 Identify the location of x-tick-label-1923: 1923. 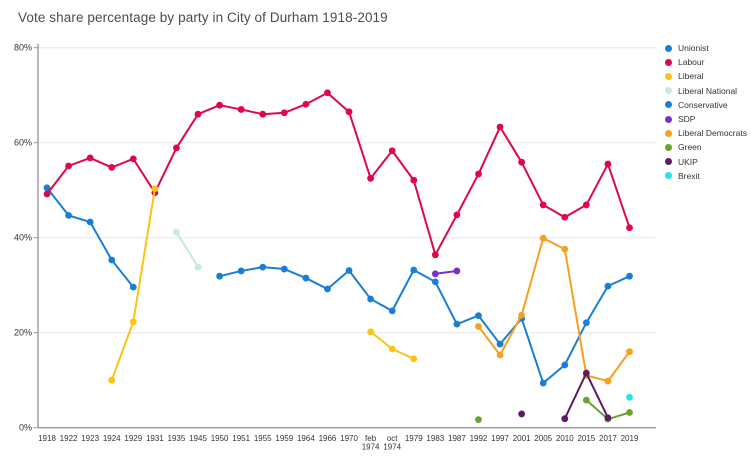
(90, 438).